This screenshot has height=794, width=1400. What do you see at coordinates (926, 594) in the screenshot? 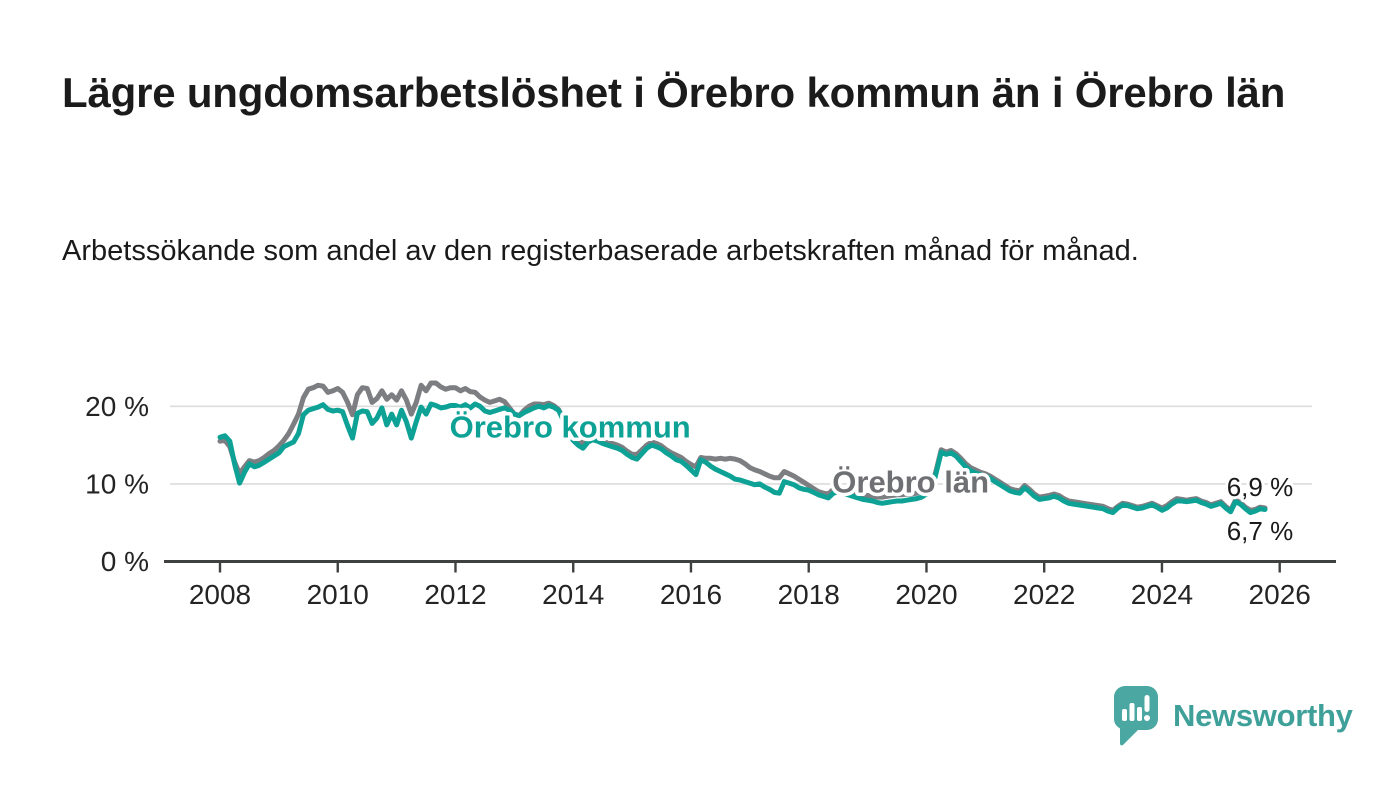
I see `x-tick-label: 2020` at bounding box center [926, 594].